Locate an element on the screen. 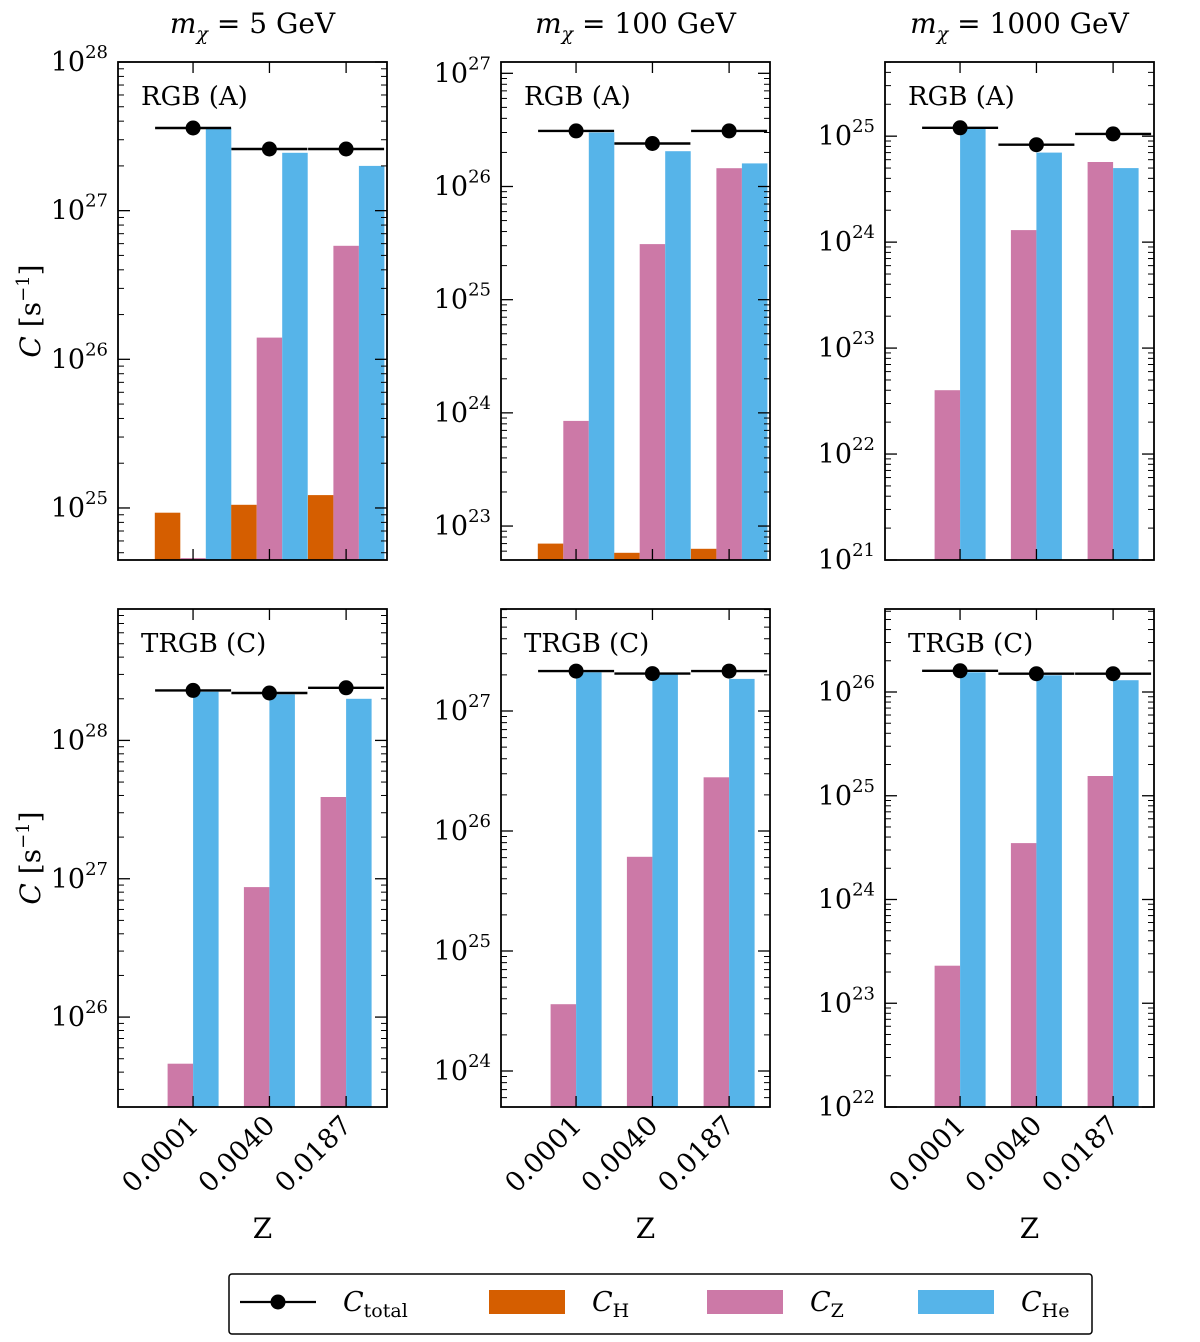 The height and width of the screenshot is (1342, 1200). legend-item-z: CZ is located at coordinates (775, 1304).